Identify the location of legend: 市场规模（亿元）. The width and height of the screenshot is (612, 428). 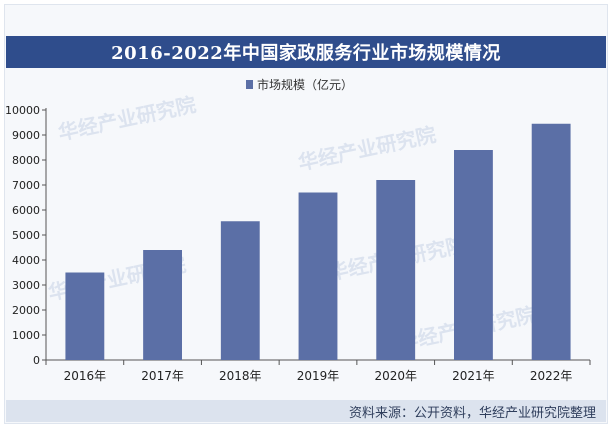
(299, 84).